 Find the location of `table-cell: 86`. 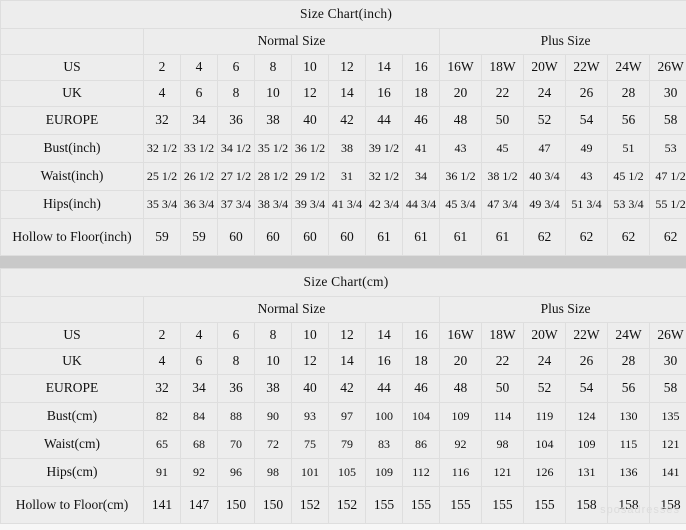

table-cell: 86 is located at coordinates (421, 444).